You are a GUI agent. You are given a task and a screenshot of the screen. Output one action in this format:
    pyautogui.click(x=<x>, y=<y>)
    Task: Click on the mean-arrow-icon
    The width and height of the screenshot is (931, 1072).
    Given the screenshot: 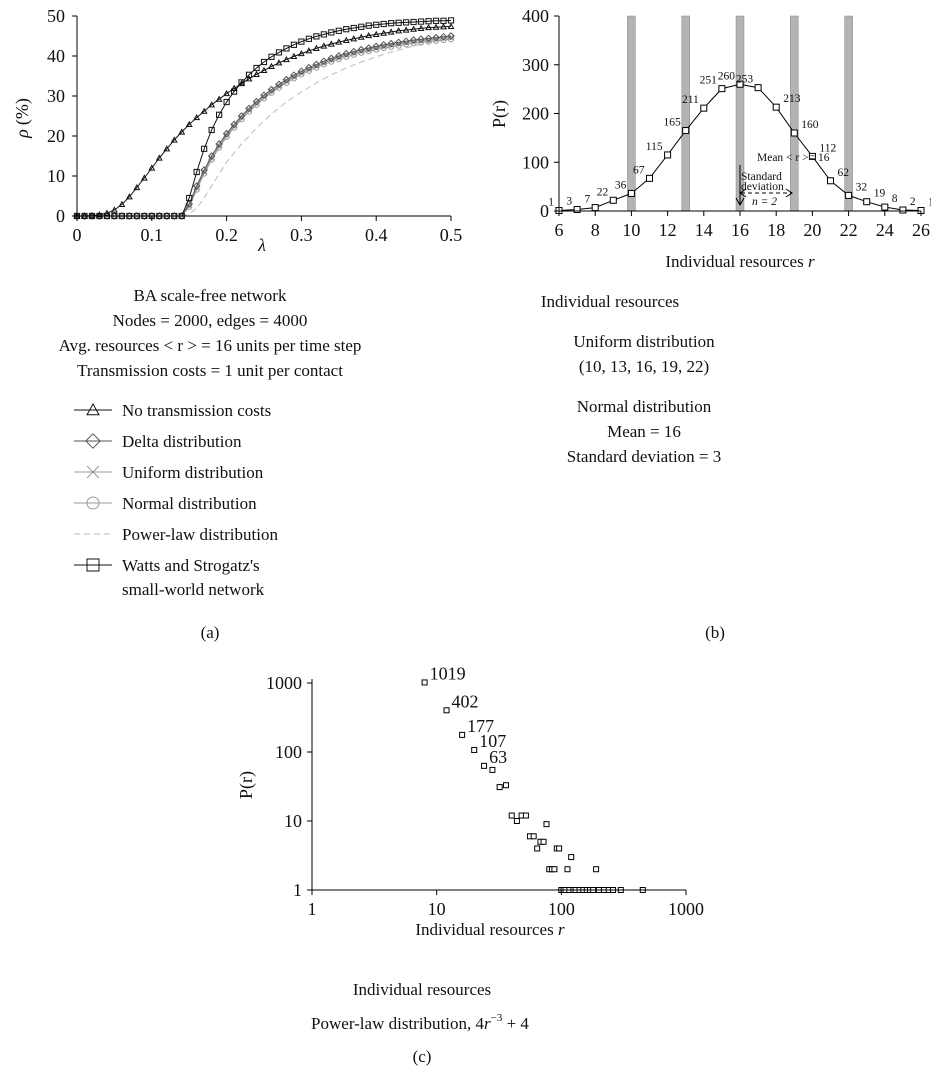 What is the action you would take?
    pyautogui.click(x=740, y=202)
    